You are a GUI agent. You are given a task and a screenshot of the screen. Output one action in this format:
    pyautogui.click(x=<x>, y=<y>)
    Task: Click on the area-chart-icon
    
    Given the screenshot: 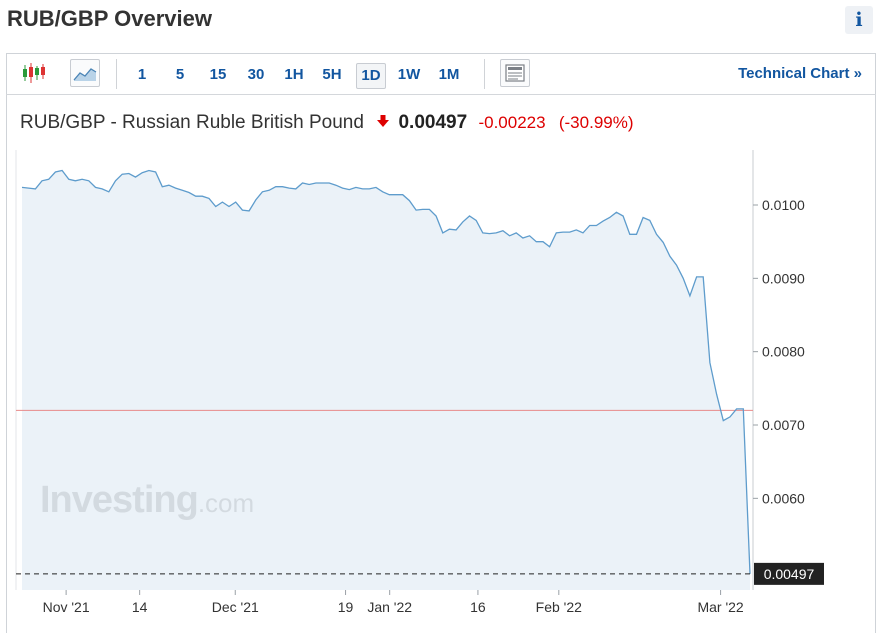 What is the action you would take?
    pyautogui.click(x=85, y=73)
    